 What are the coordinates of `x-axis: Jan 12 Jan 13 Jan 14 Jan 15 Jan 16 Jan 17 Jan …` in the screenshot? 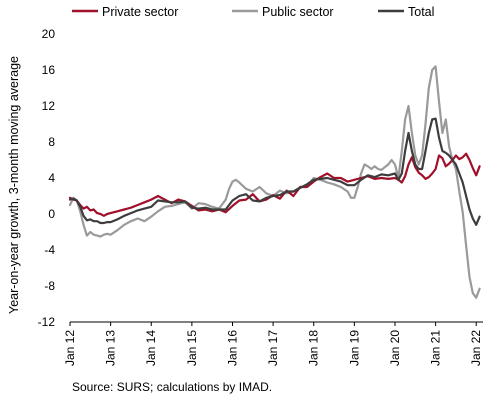 It's located at (273, 343).